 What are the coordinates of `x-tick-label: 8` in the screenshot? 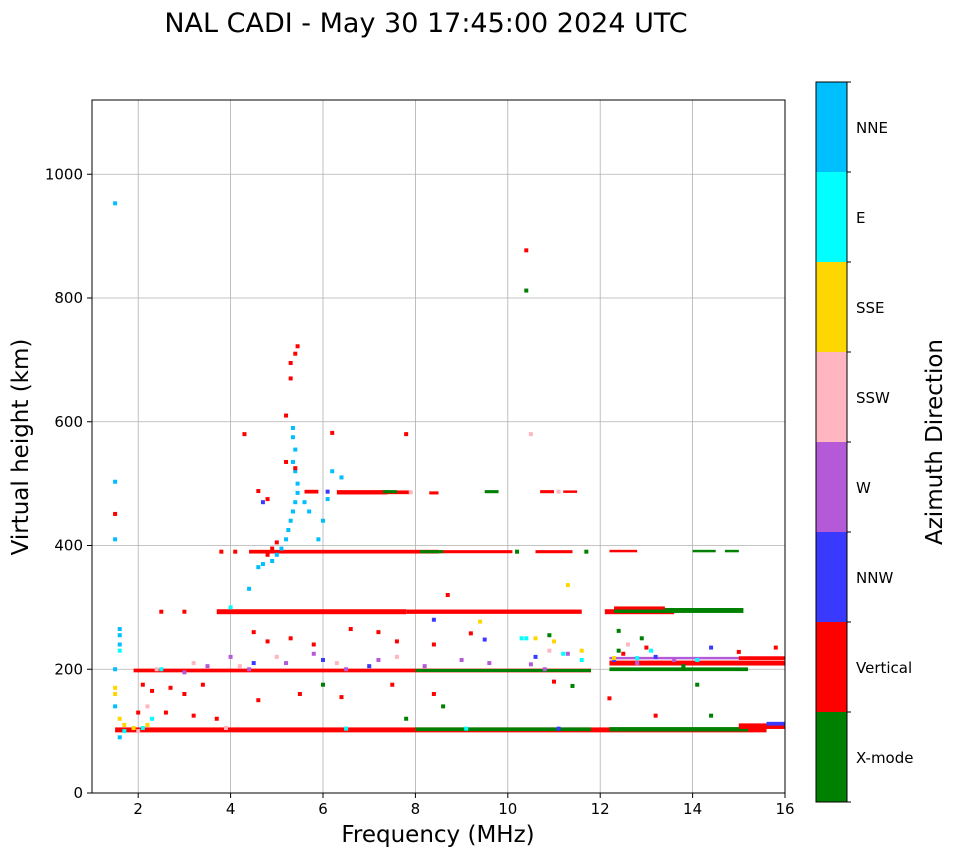 It's located at (416, 809).